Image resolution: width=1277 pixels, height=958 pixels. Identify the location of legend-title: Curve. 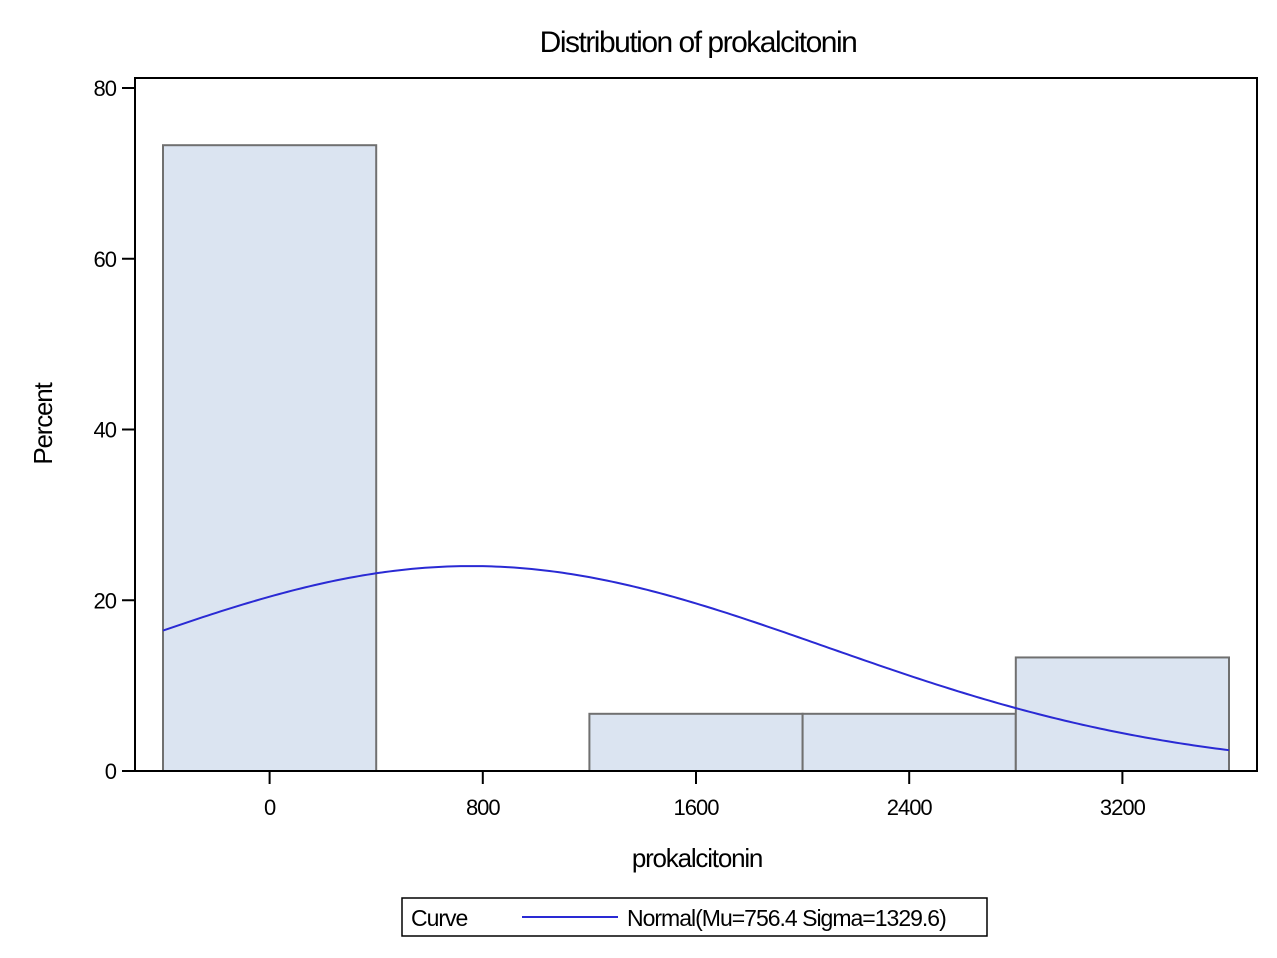
(439, 918).